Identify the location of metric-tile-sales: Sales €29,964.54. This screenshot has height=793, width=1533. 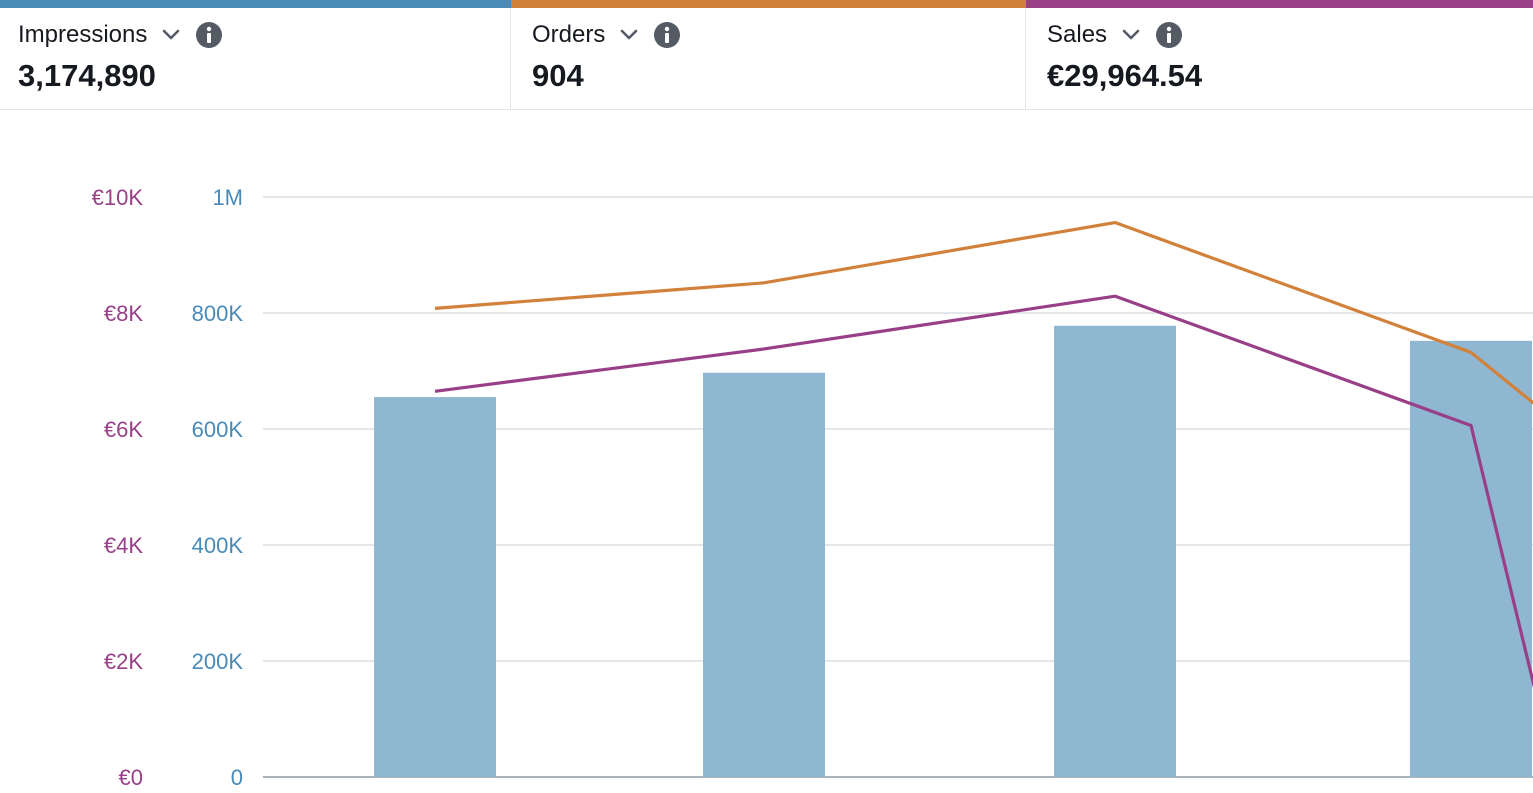
(1279, 54).